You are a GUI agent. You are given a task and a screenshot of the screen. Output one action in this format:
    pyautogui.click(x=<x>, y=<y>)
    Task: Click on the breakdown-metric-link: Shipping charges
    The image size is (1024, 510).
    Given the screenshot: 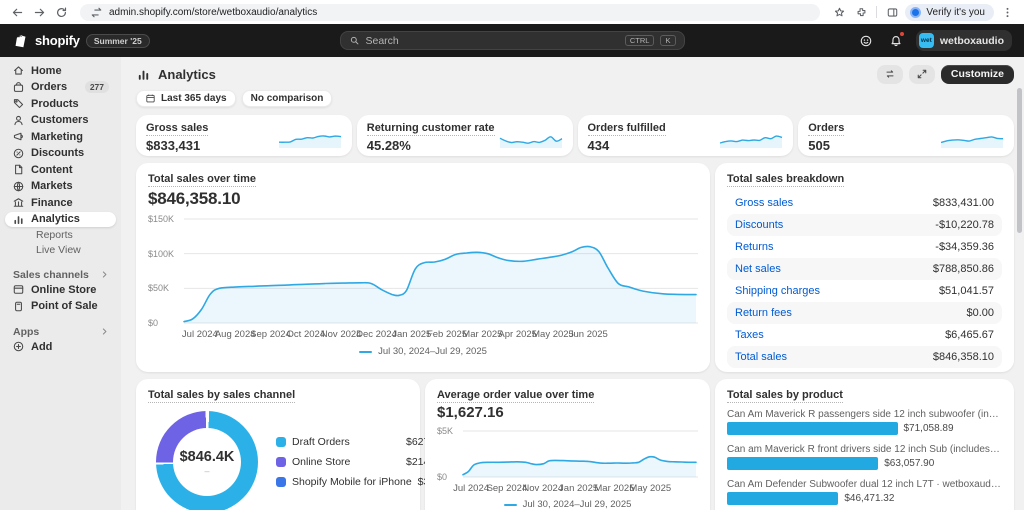 What is the action you would take?
    pyautogui.click(x=778, y=291)
    